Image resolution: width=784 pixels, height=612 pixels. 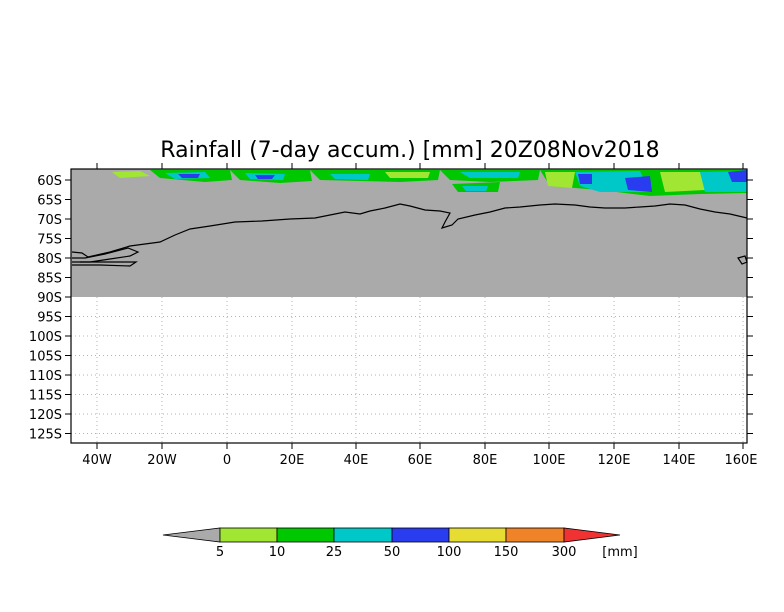 What do you see at coordinates (548, 460) in the screenshot?
I see `lon-tick-label: 100E` at bounding box center [548, 460].